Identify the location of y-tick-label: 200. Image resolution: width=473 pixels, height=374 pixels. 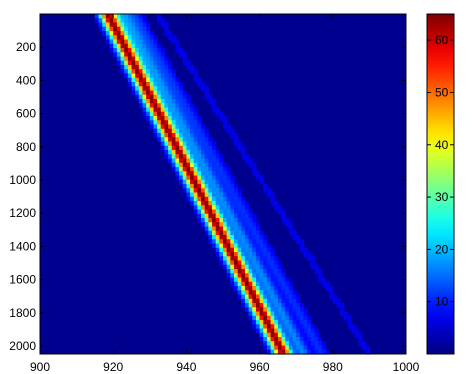
(26, 47).